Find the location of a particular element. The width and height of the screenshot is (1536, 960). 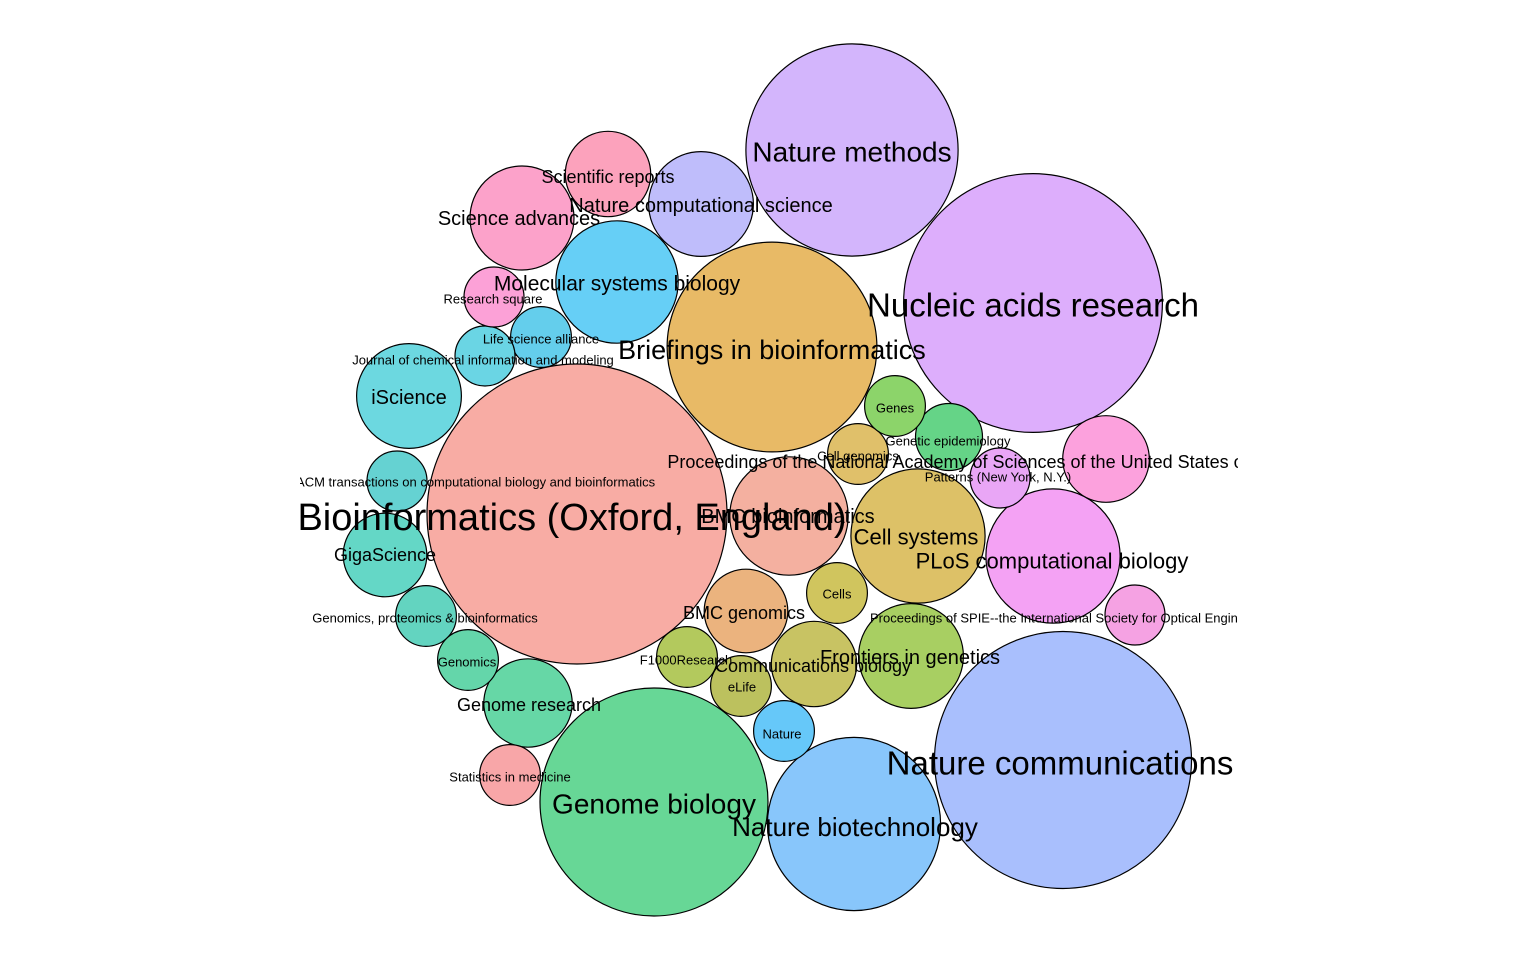

bubble-science-advances is located at coordinates (522, 218).